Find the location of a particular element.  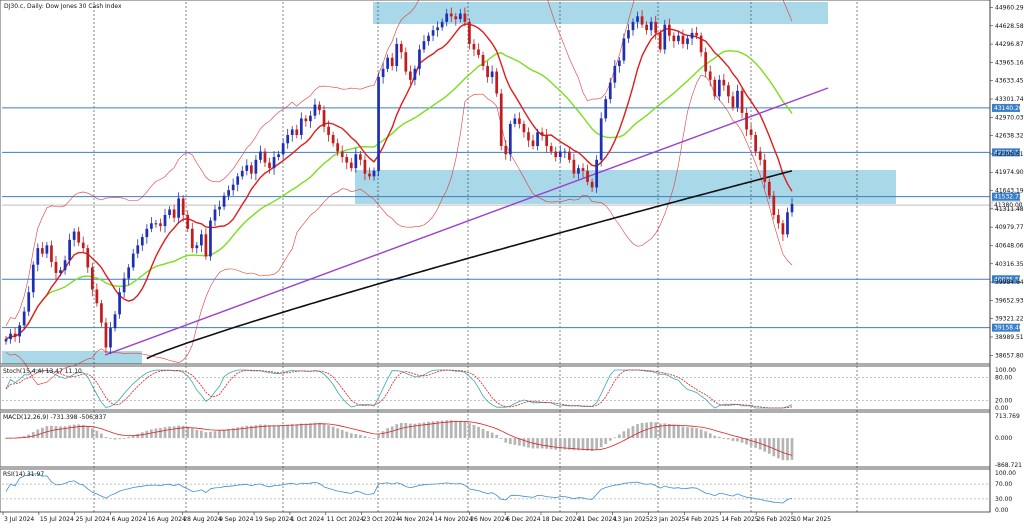

time-tick-label: 14 Feb 2025 is located at coordinates (740, 519).